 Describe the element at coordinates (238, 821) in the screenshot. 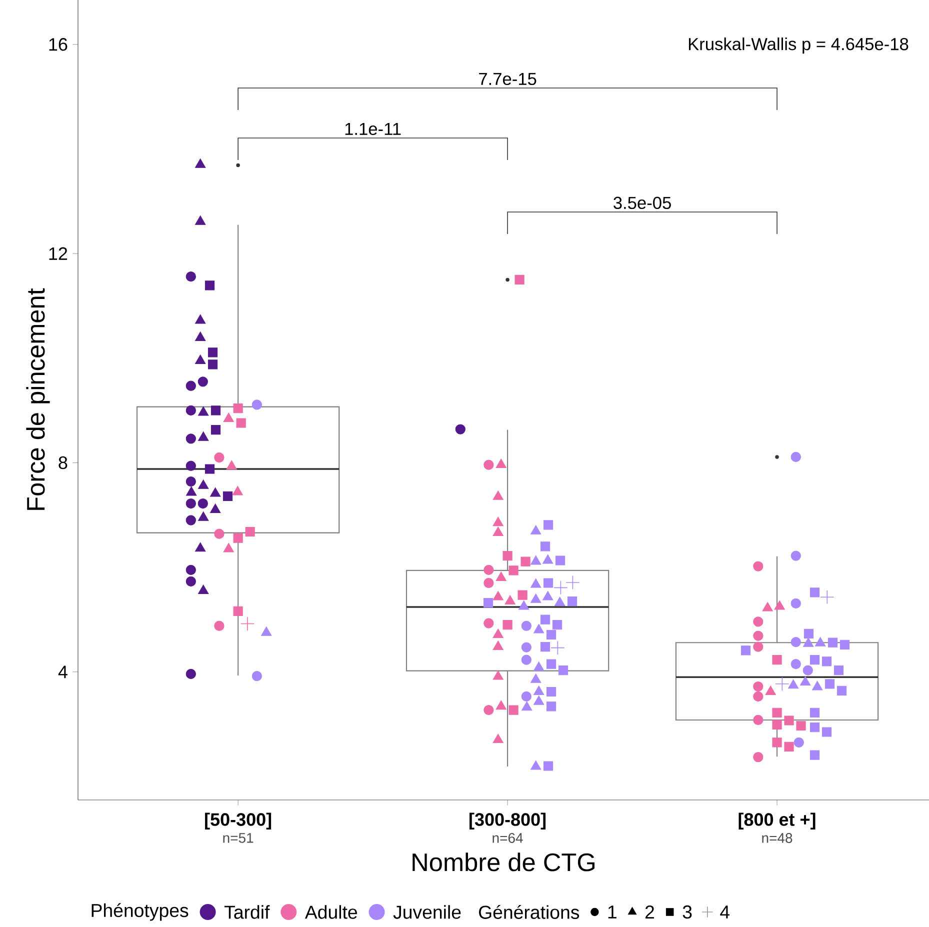

I see `x-tick-label: [50-300]` at that location.